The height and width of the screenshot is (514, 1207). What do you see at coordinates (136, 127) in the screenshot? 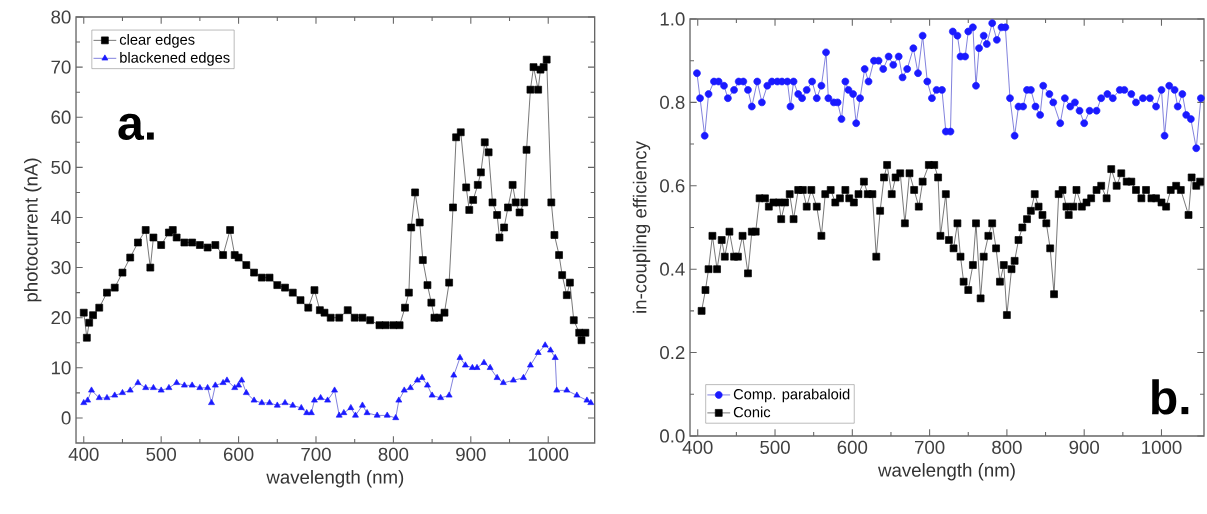
I see `annotation: a.` at bounding box center [136, 127].